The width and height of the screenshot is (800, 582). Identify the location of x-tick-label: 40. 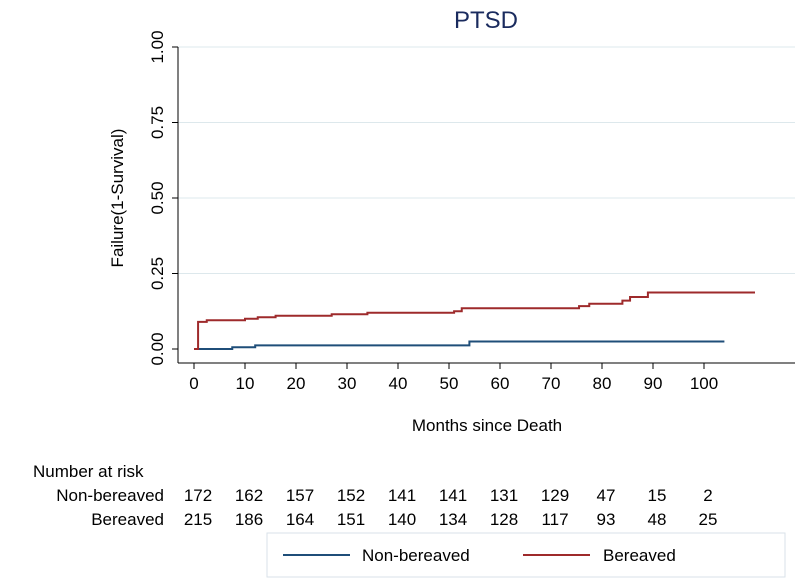
(398, 383).